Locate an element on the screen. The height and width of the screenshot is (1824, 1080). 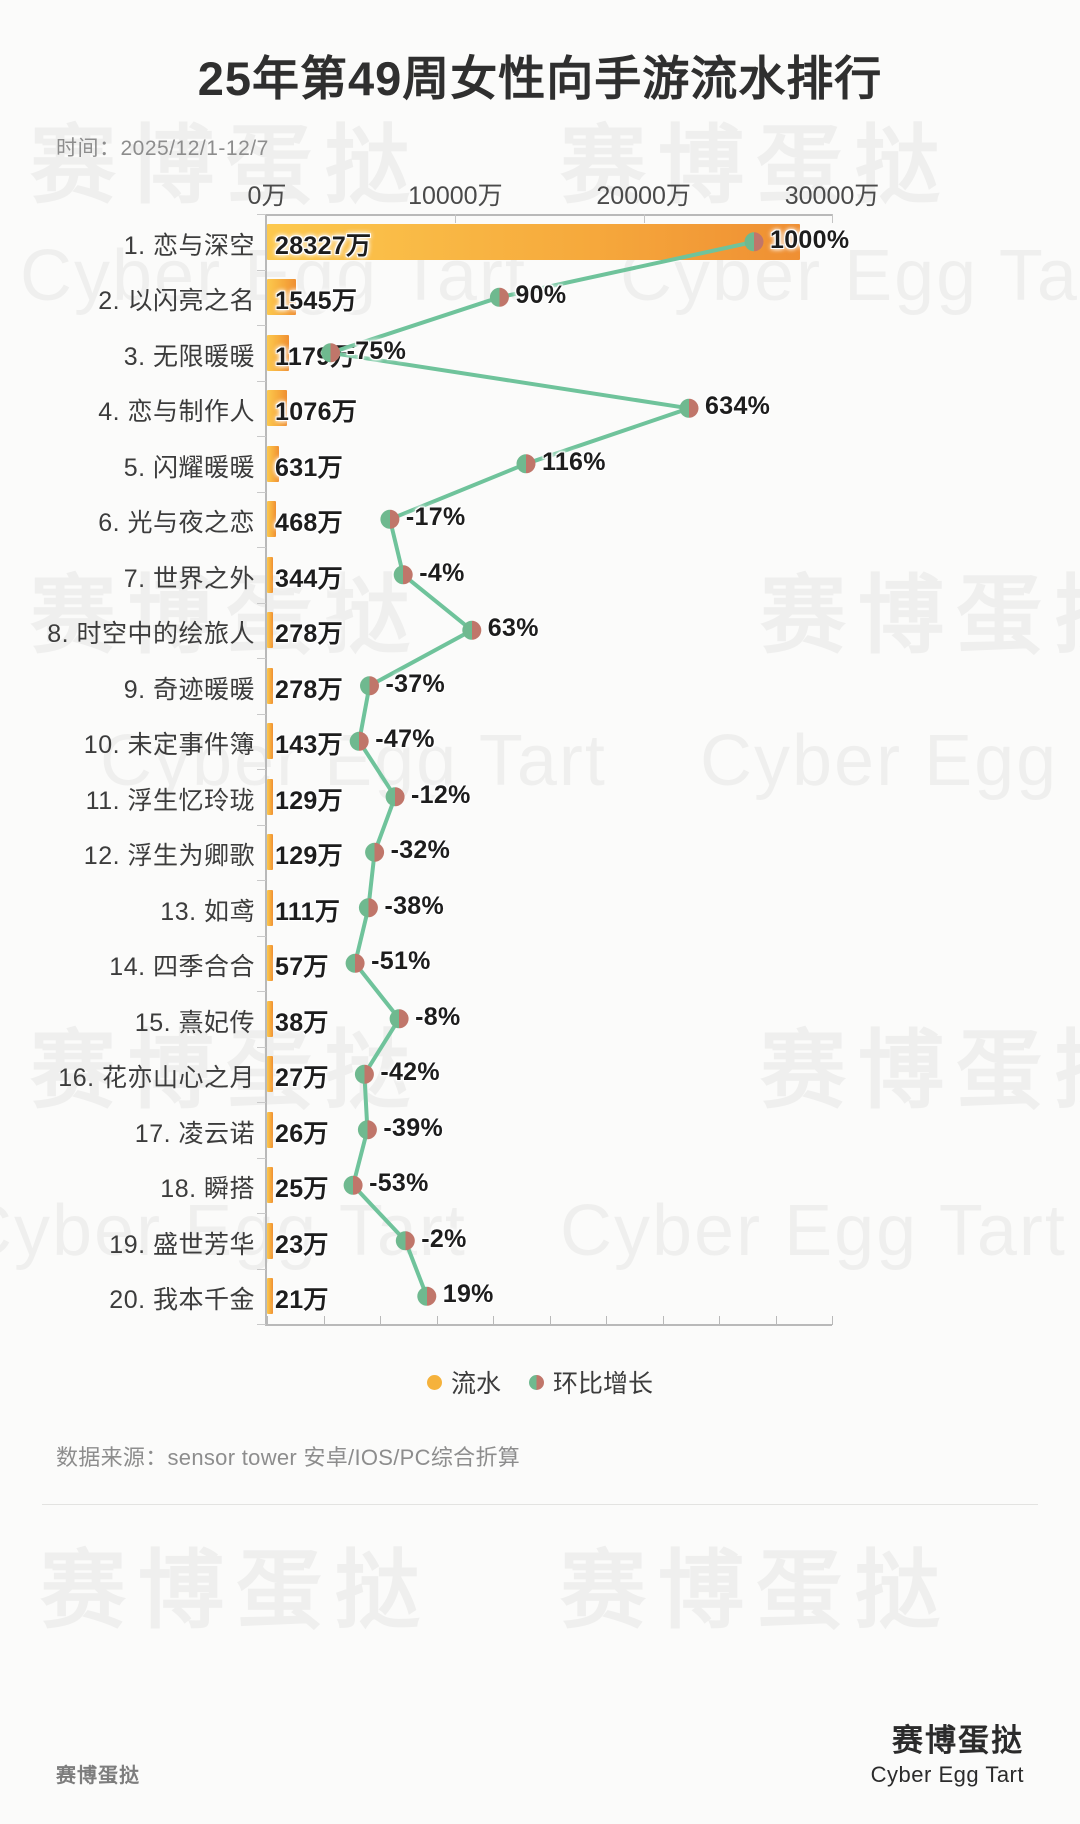
x-axis-tick-mark is located at coordinates (644, 219).